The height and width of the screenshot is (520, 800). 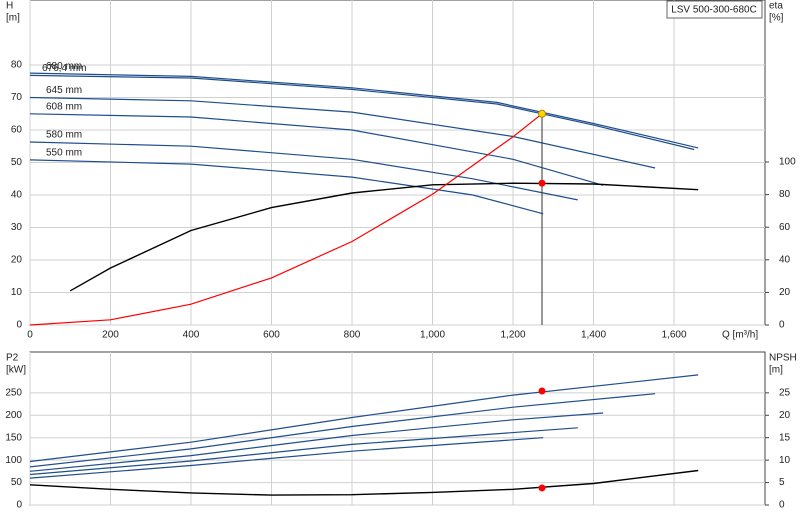 What do you see at coordinates (17, 195) in the screenshot?
I see `y-tick-label: 40` at bounding box center [17, 195].